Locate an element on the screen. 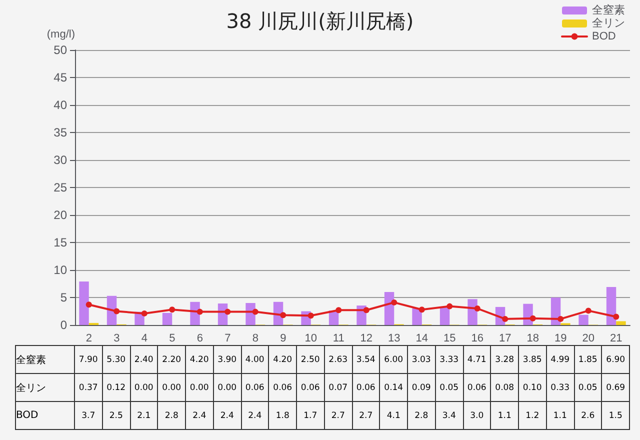 The height and width of the screenshot is (440, 640). data-label: 4.99 is located at coordinates (560, 360).